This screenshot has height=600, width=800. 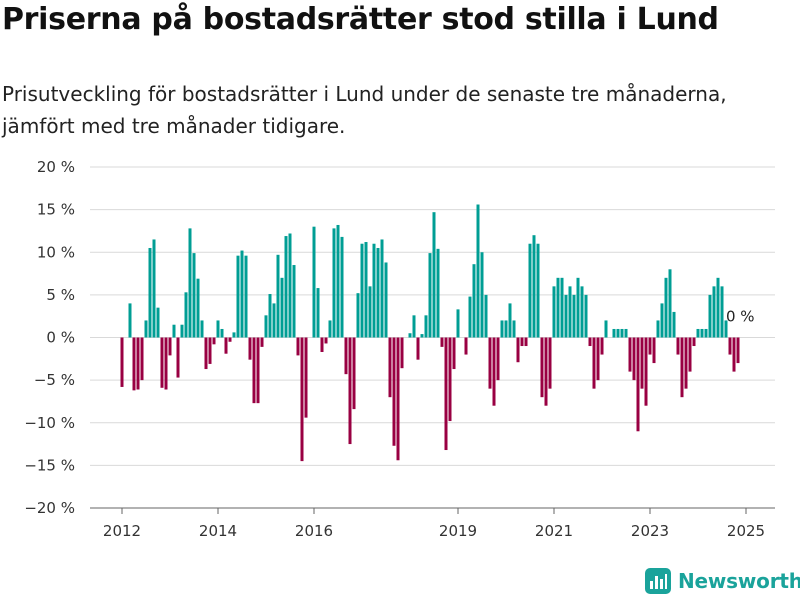 What do you see at coordinates (56, 210) in the screenshot?
I see `y-tick-label: 15 %` at bounding box center [56, 210].